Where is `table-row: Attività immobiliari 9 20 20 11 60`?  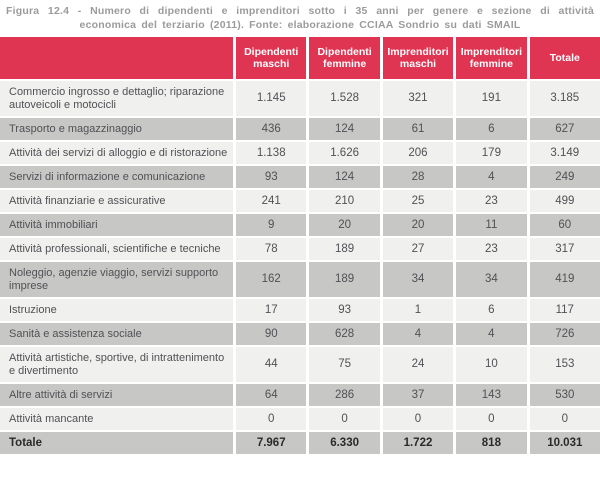
table-row: Attività immobiliari 9 20 20 11 60 is located at coordinates (300, 224).